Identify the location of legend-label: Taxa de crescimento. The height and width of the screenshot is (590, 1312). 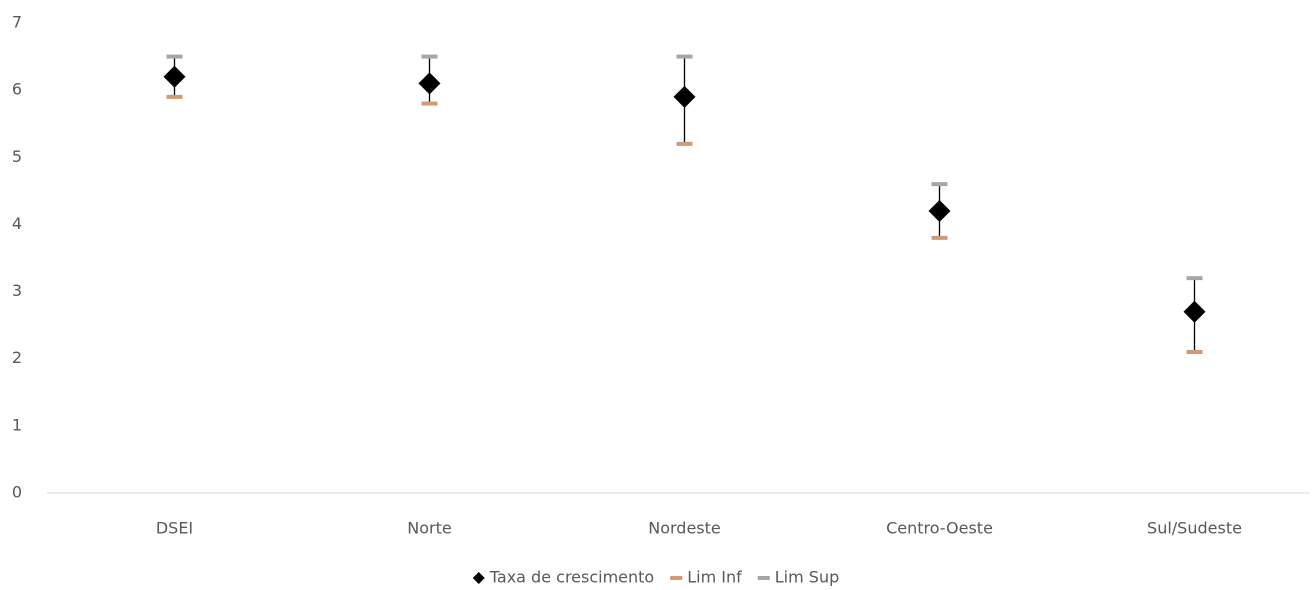
(571, 577).